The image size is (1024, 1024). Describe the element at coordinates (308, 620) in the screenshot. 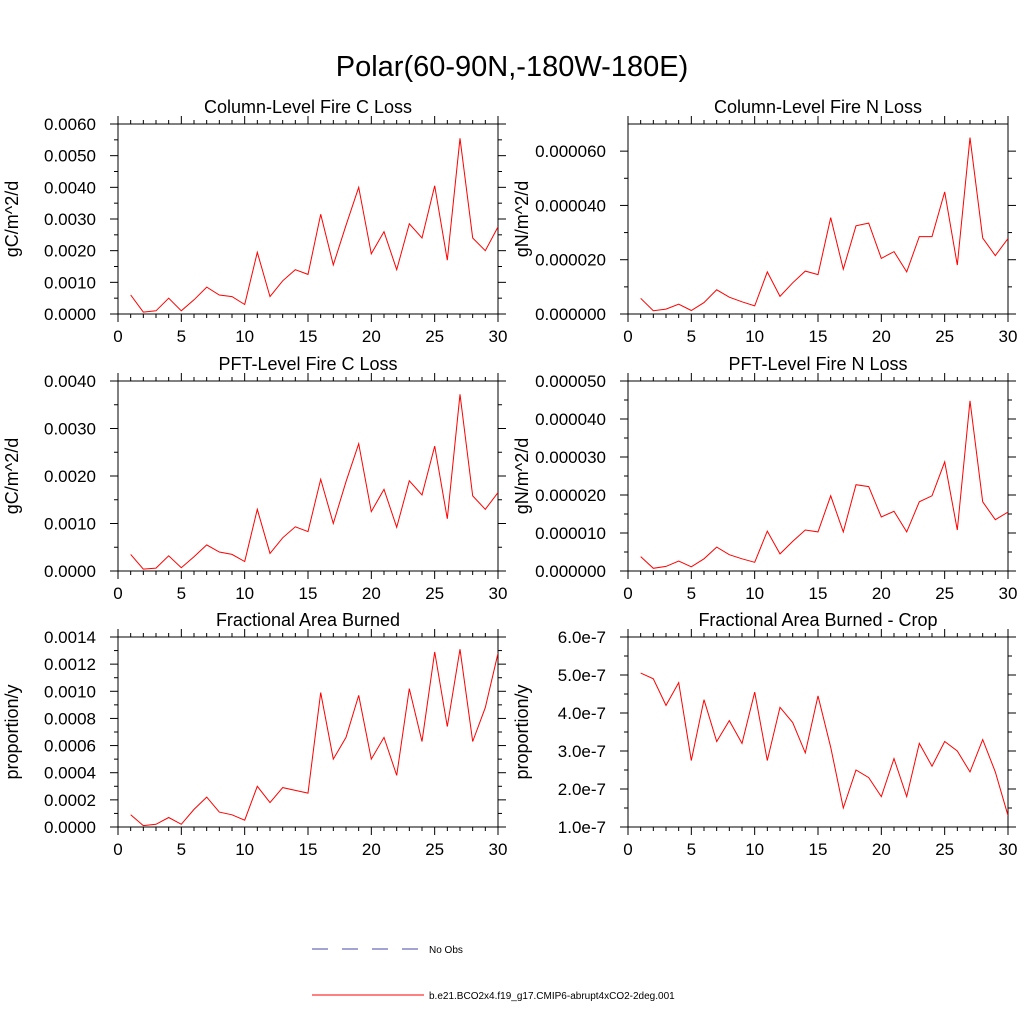

I see `panel-title: Fractional Area Burned` at that location.